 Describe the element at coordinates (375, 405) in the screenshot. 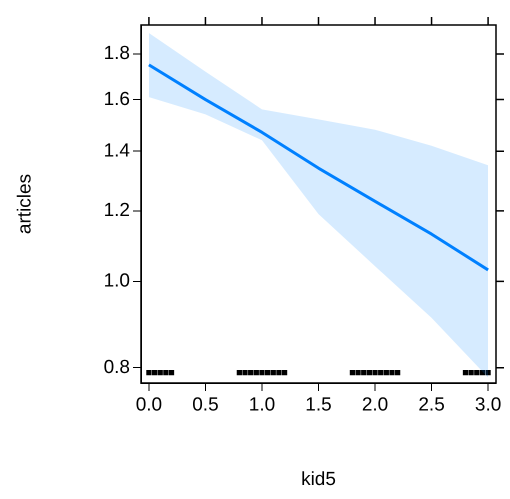

I see `x-tick-label: 2.0` at that location.